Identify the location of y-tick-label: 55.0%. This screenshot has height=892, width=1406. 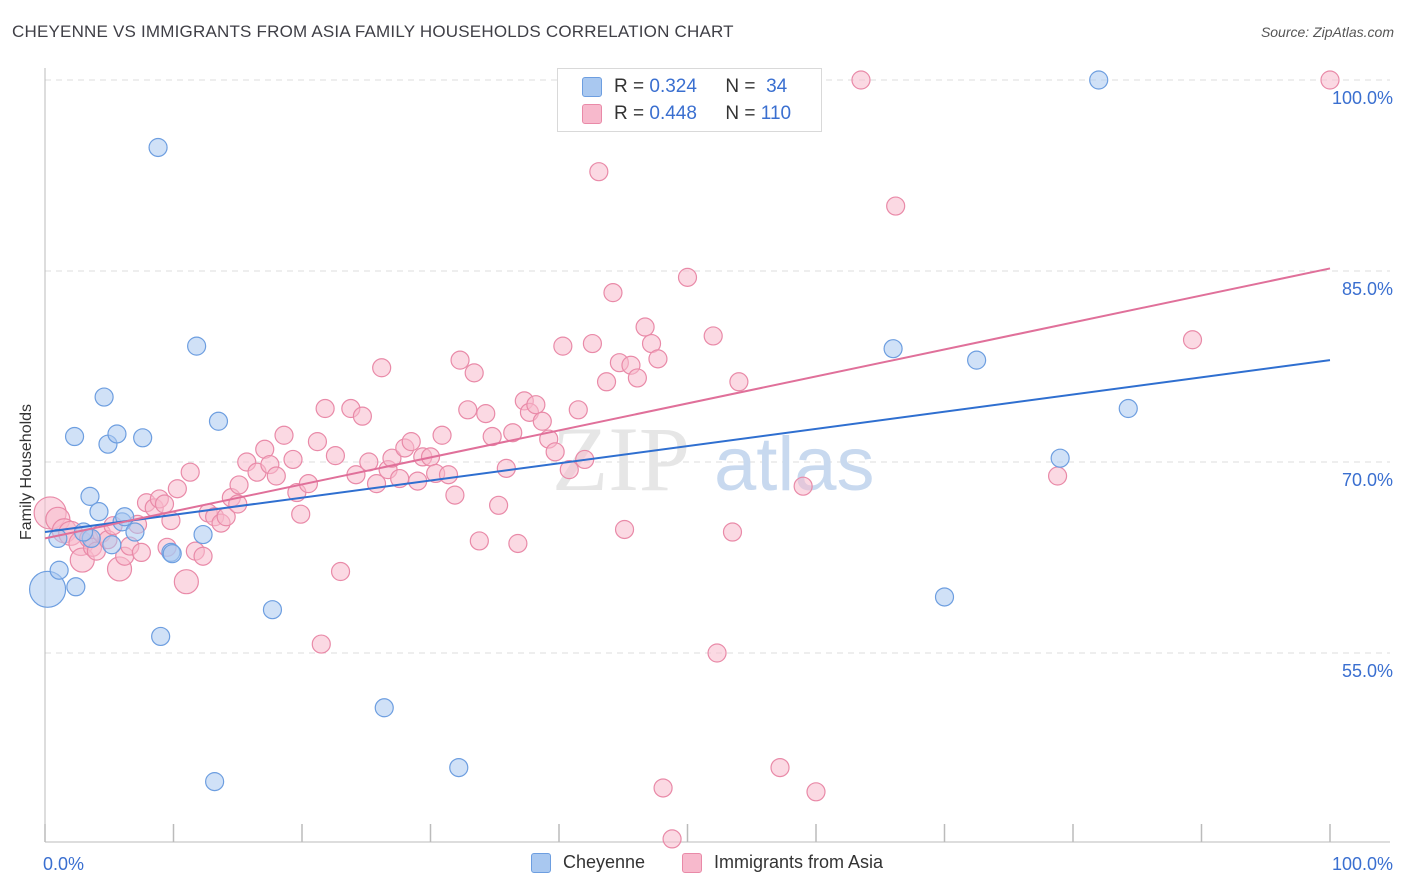
(1367, 671).